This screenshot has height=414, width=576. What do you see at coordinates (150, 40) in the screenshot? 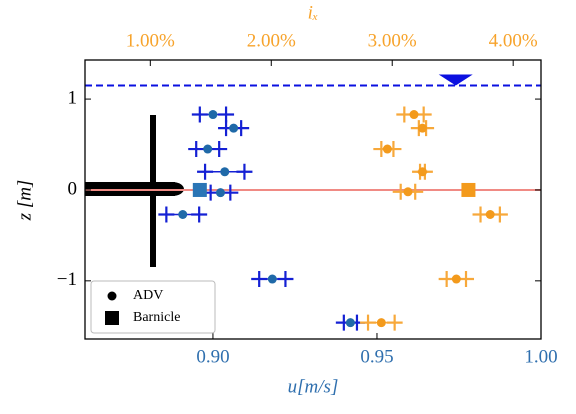
I see `x2-tick-label: 1.00%` at bounding box center [150, 40].